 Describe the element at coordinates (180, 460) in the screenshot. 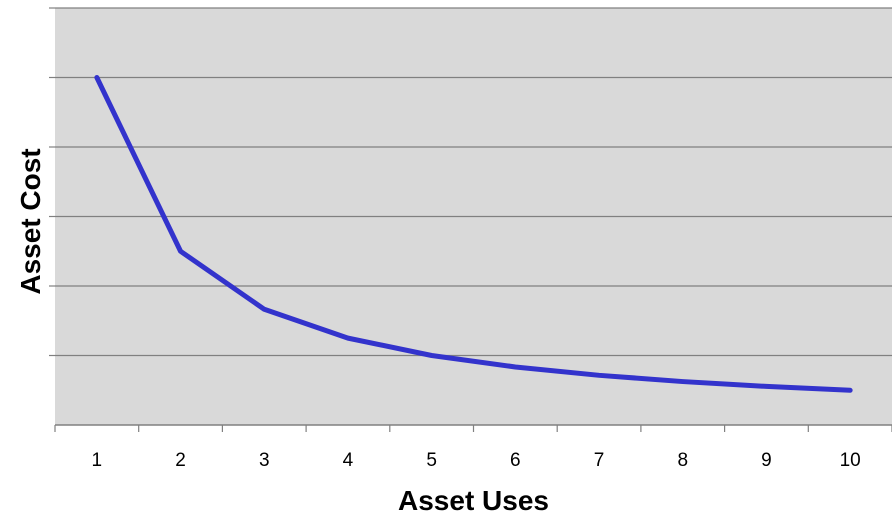

I see `x-tick-label: 2` at that location.